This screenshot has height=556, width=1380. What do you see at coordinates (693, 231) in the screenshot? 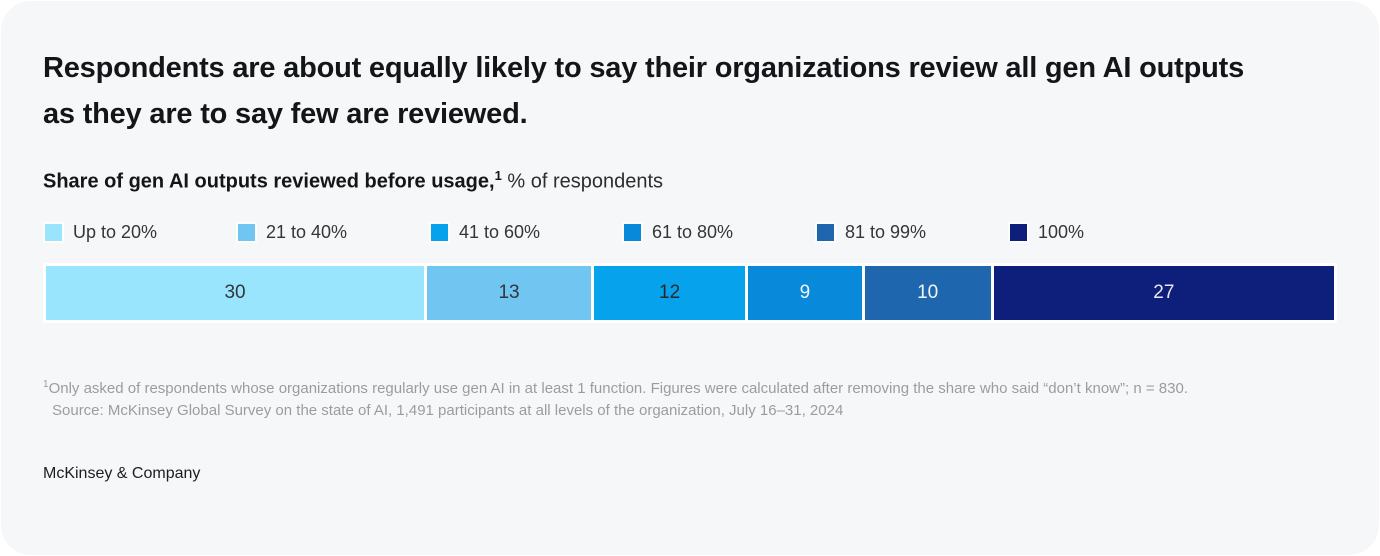
I see `legend-label: 61 to 80%` at bounding box center [693, 231].